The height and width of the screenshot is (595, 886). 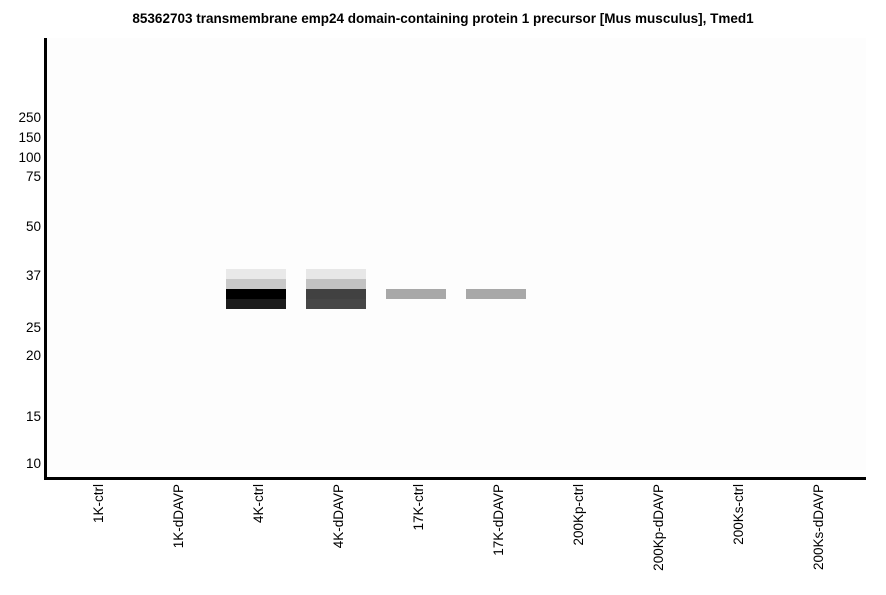 What do you see at coordinates (33, 327) in the screenshot?
I see `y-tick-label-25: 25` at bounding box center [33, 327].